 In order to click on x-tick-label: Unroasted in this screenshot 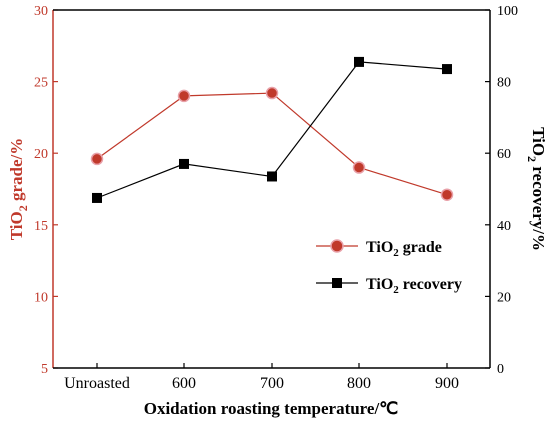, I will do `click(97, 383)`.